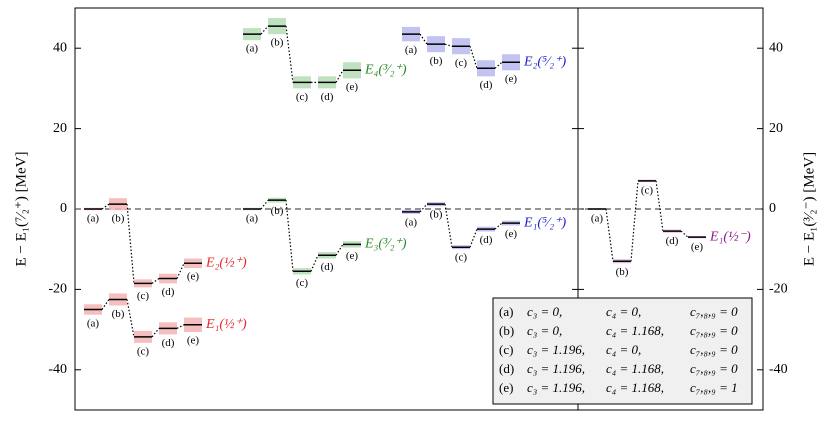 The width and height of the screenshot is (830, 423). Describe the element at coordinates (506, 387) in the screenshot. I see `legend-text: (e)` at that location.